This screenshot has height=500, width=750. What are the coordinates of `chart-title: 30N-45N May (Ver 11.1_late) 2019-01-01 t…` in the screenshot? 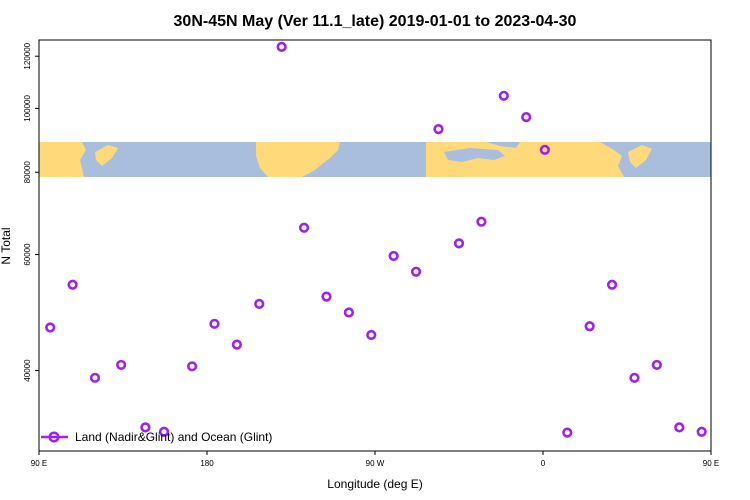 It's located at (375, 21).